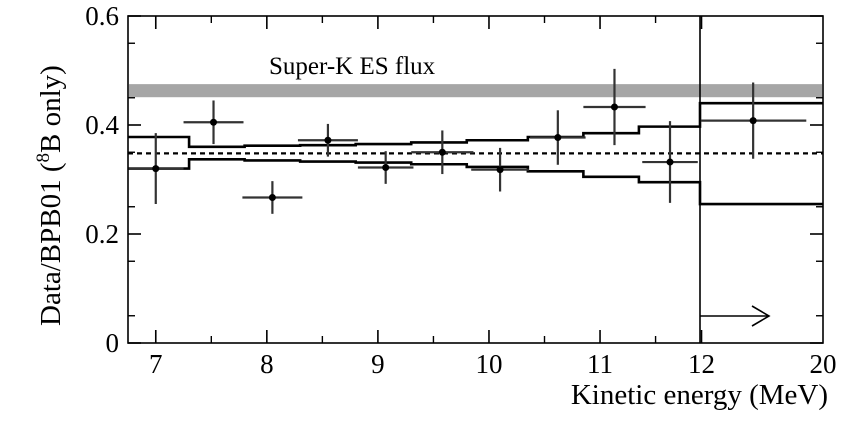 Image resolution: width=865 pixels, height=427 pixels. Describe the element at coordinates (823, 364) in the screenshot. I see `x-tick-label: 20` at that location.